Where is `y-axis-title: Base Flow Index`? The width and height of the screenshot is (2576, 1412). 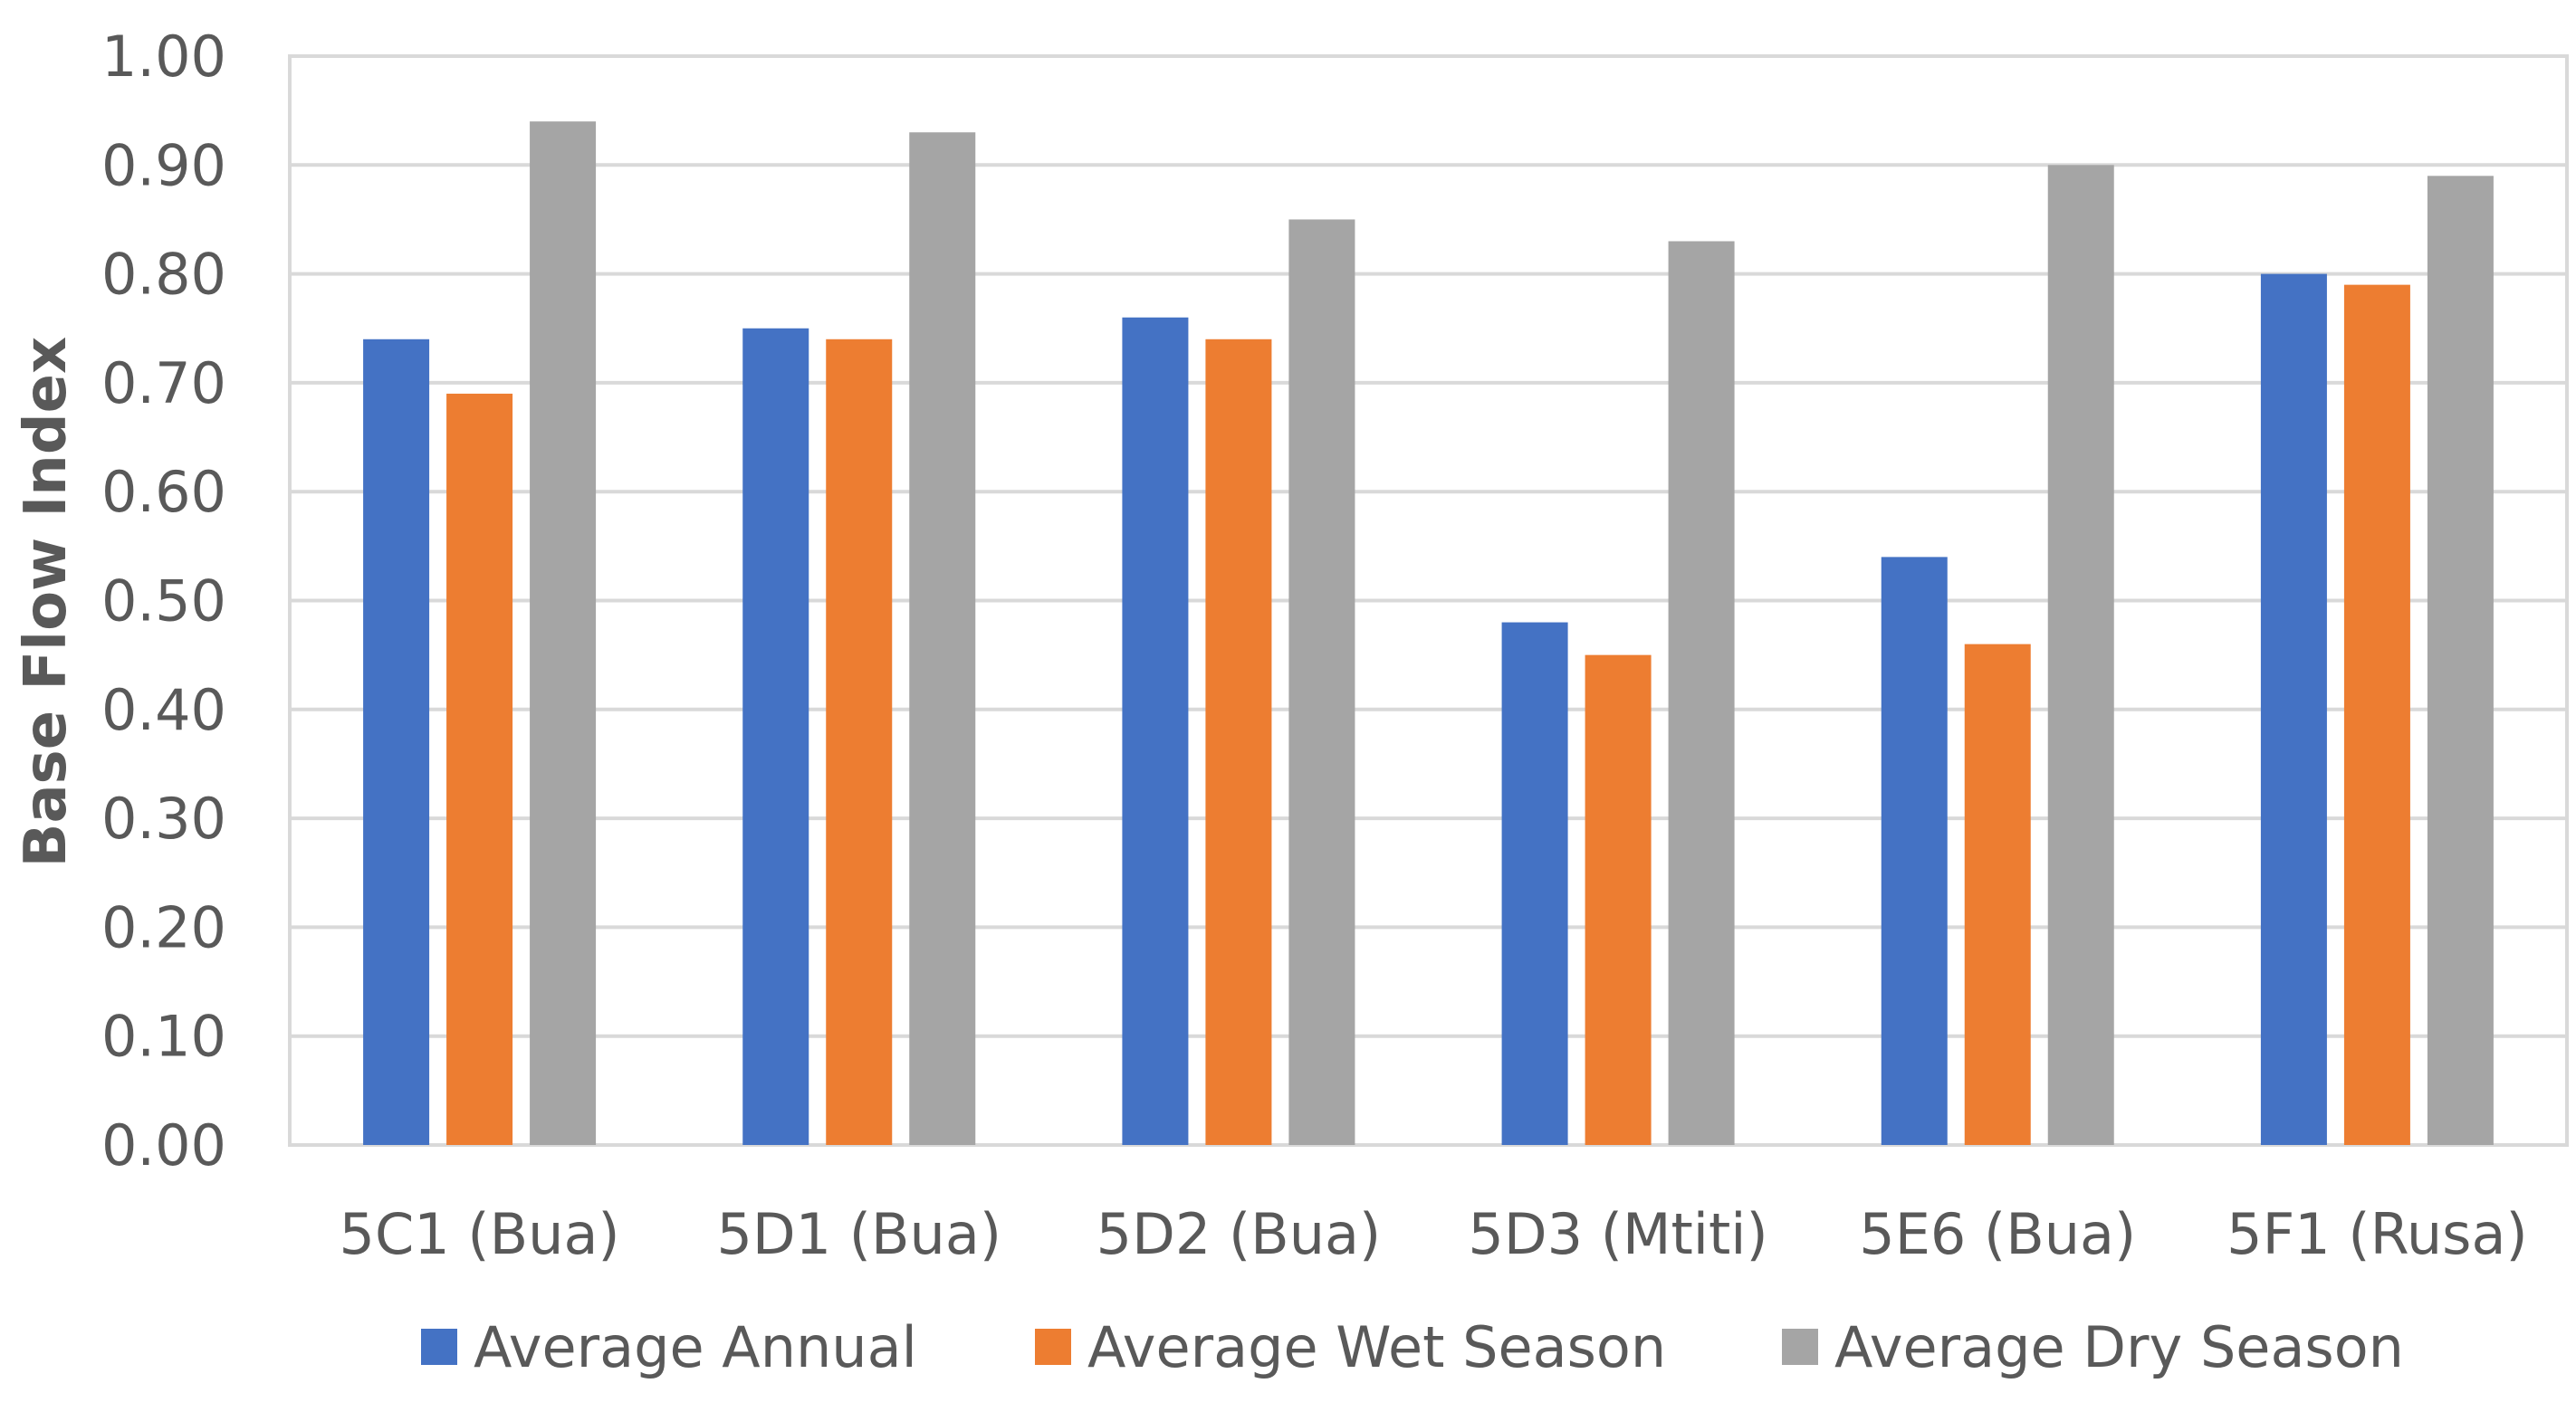 y-axis-title: Base Flow Index is located at coordinates (46, 602).